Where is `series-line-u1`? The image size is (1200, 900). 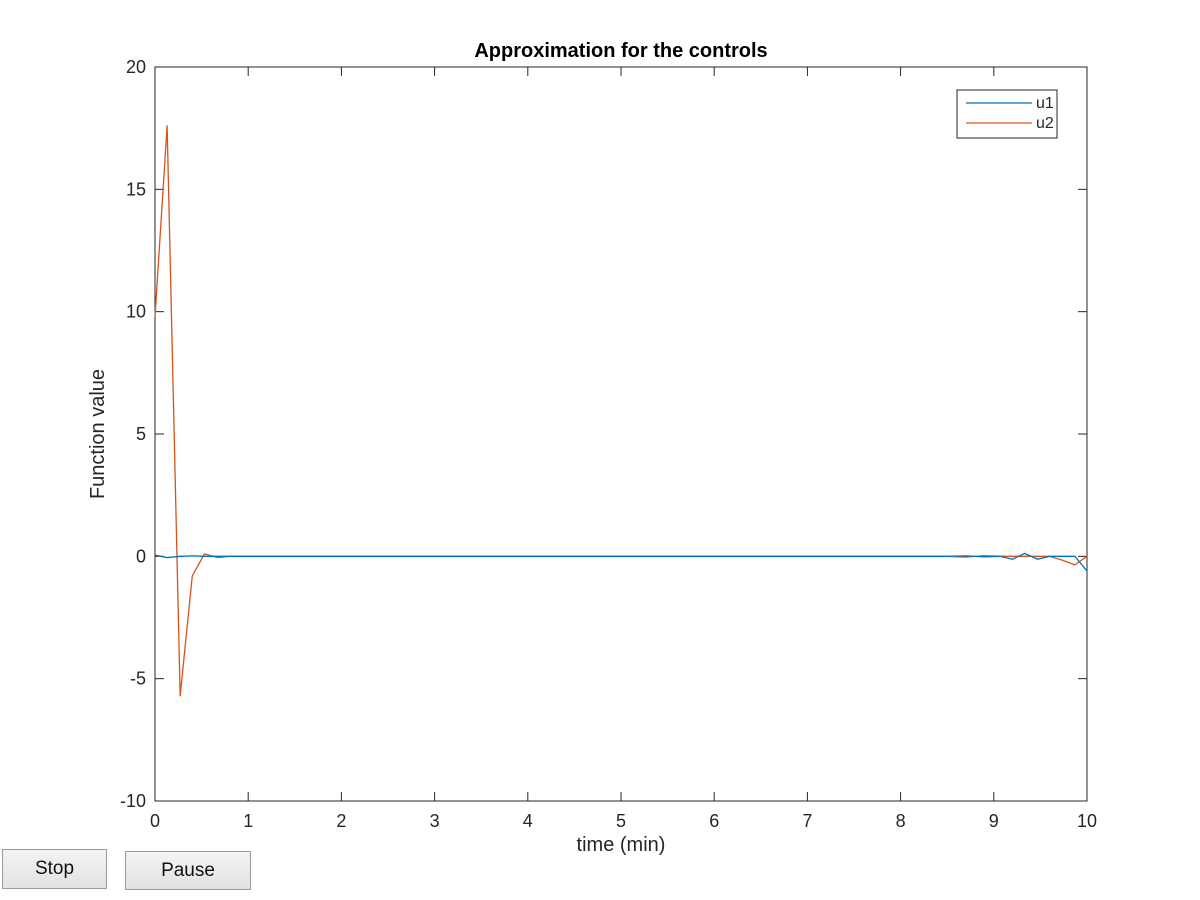
series-line-u1 is located at coordinates (621, 562).